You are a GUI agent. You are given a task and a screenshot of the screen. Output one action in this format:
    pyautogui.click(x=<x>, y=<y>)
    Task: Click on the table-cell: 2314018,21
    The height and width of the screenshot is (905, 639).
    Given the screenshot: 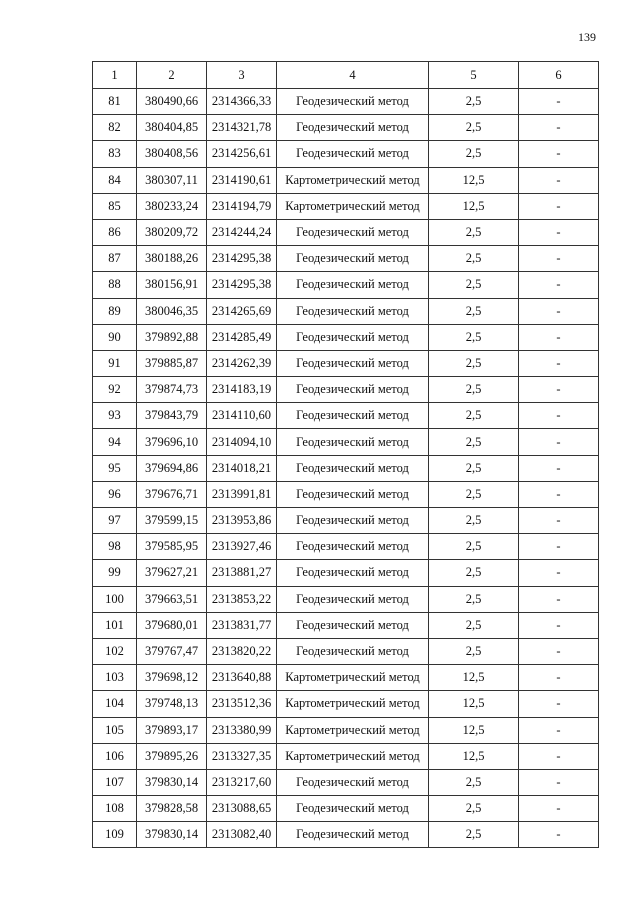 What is the action you would take?
    pyautogui.click(x=241, y=468)
    